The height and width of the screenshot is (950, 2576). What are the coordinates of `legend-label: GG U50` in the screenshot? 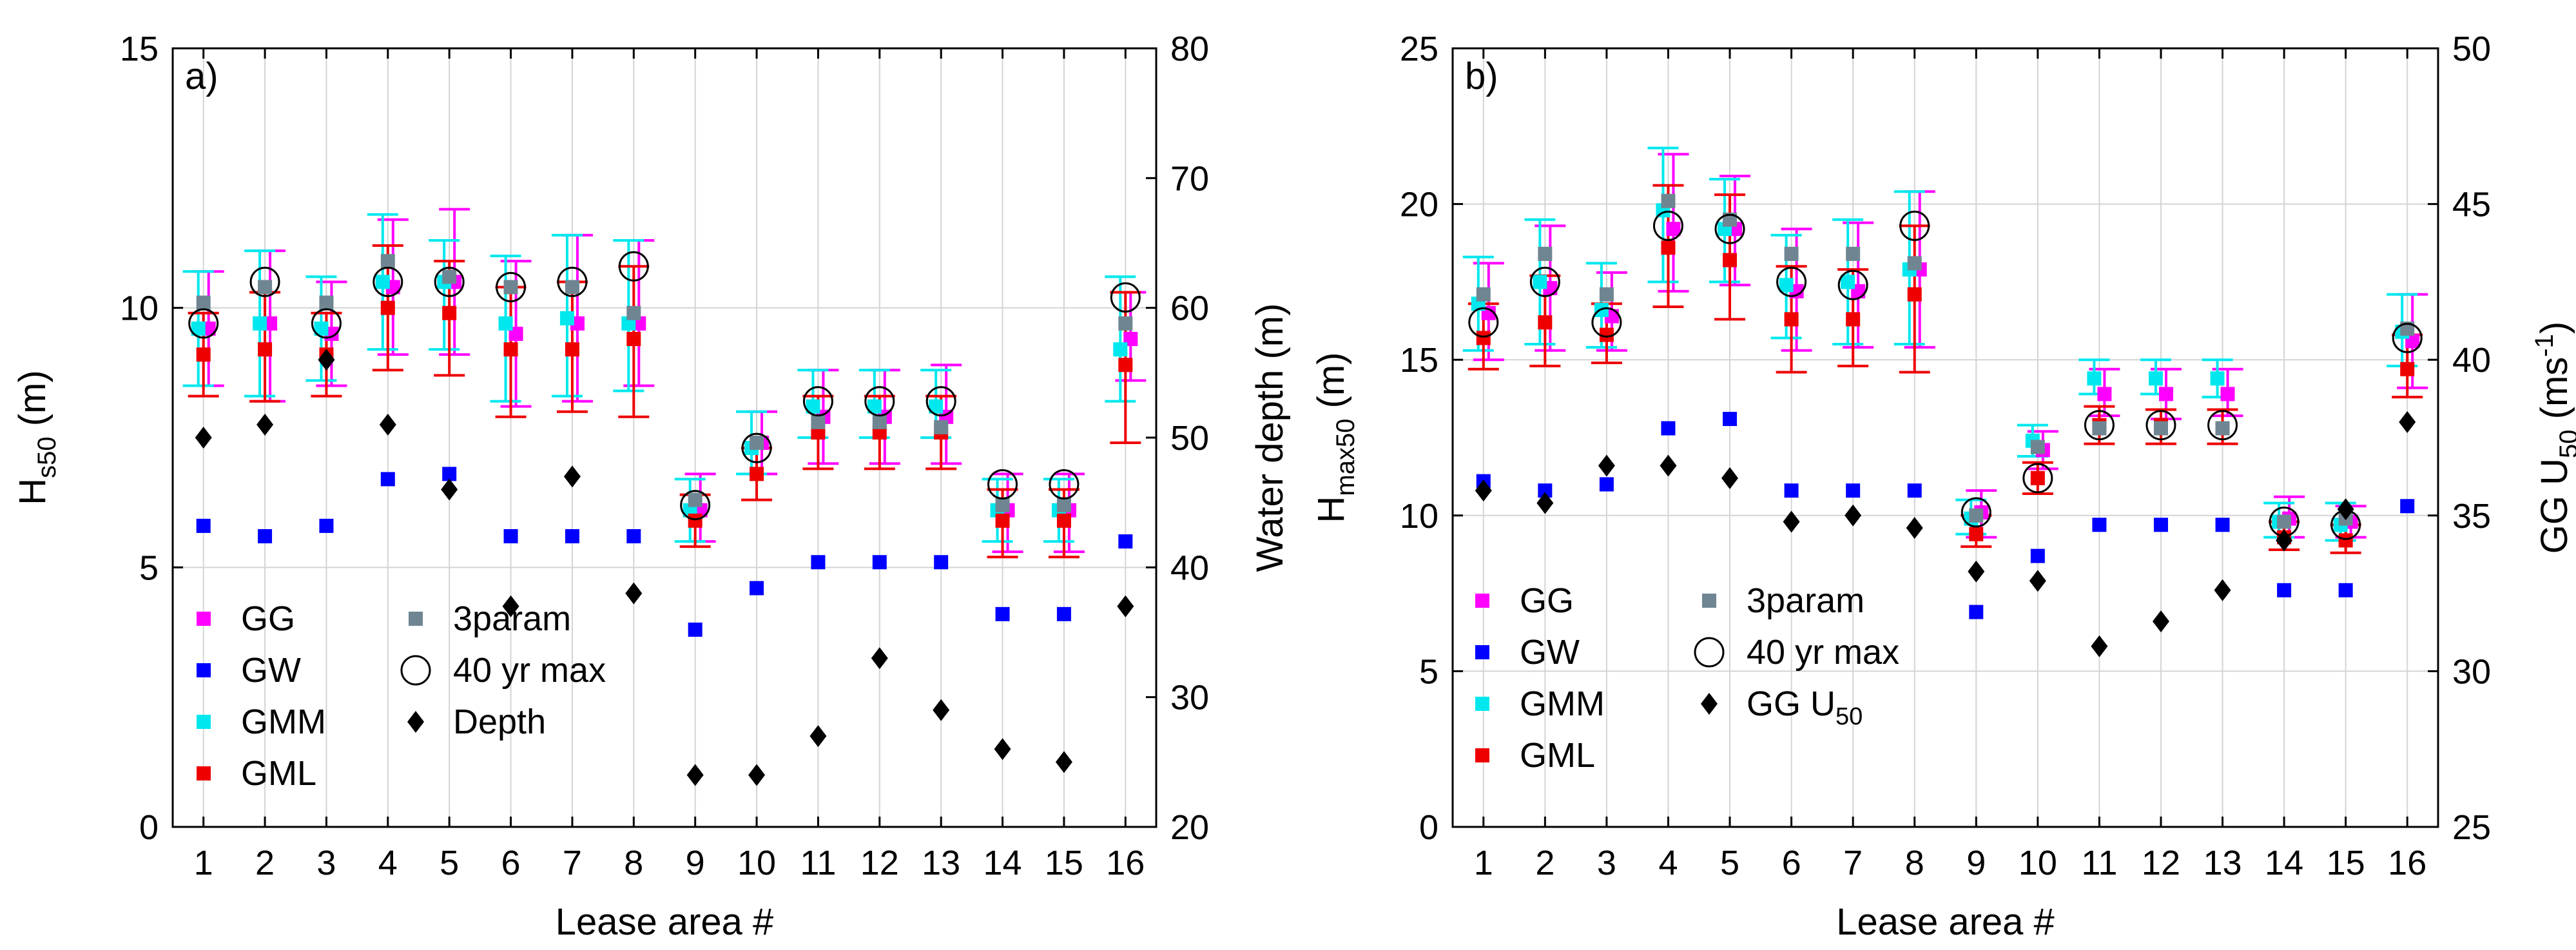 It's located at (1805, 707).